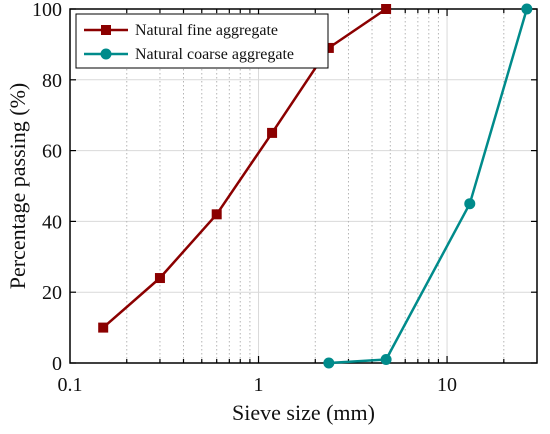  What do you see at coordinates (303, 412) in the screenshot?
I see `x-axis-title: Sieve size (mm)` at bounding box center [303, 412].